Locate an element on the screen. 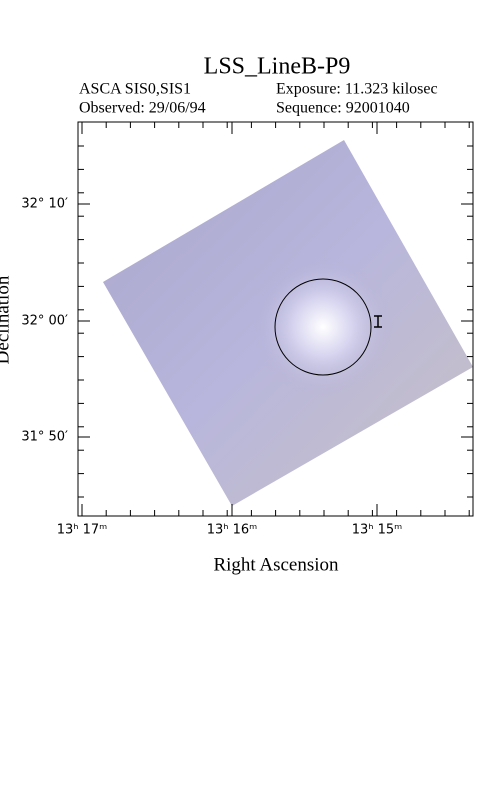 The image size is (486, 792). x-axis-label: Right Ascension is located at coordinates (276, 564).